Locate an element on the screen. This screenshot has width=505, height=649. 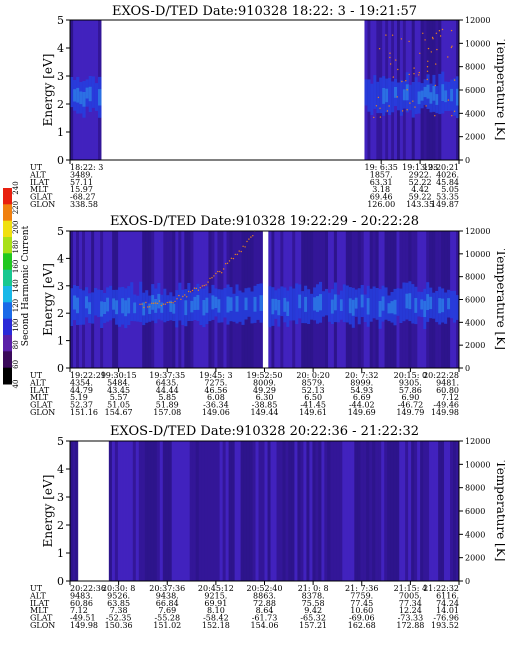
table-cell: 19: 6:35 is located at coordinates (381, 167).